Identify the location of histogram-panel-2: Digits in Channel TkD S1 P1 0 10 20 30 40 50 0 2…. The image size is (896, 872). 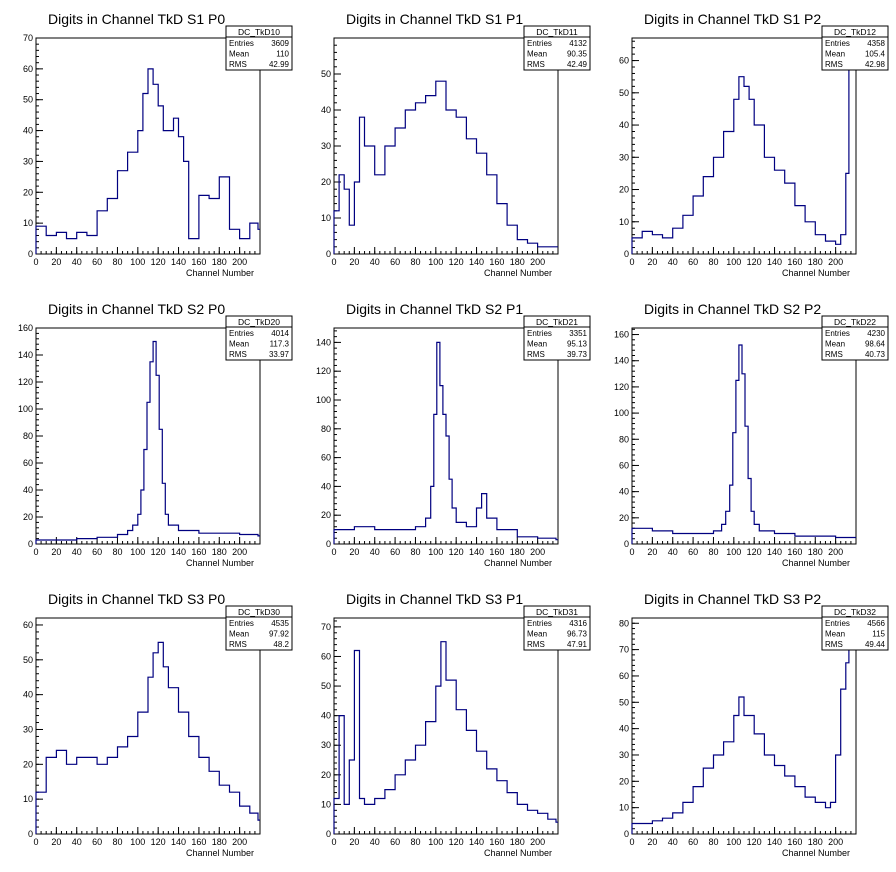
(456, 144).